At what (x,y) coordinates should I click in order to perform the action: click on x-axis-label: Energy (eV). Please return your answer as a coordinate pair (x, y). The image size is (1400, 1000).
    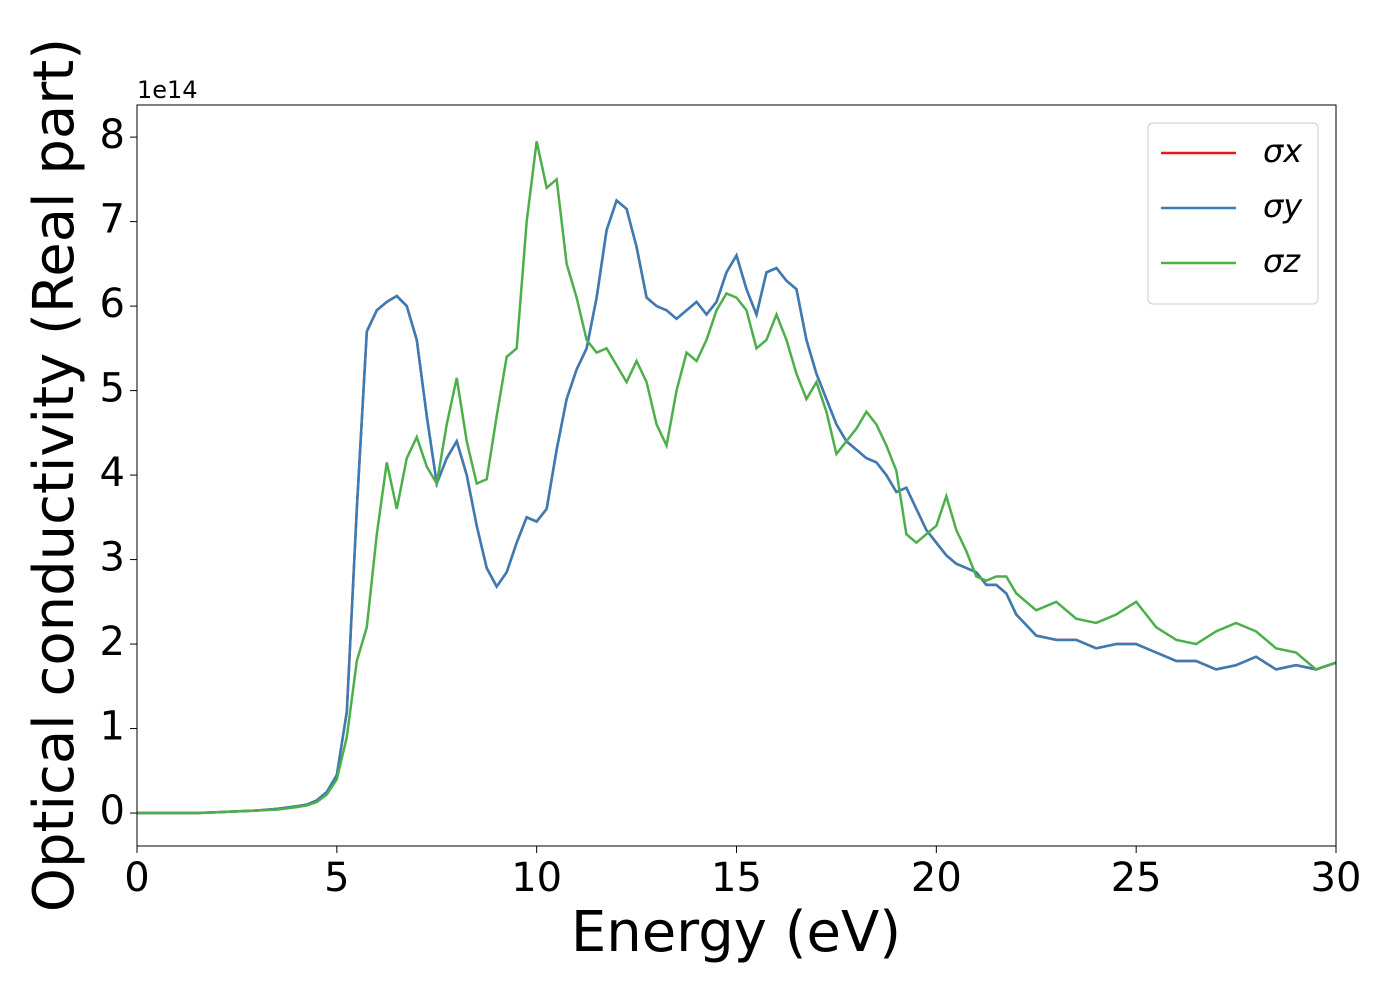
    Looking at the image, I should click on (736, 932).